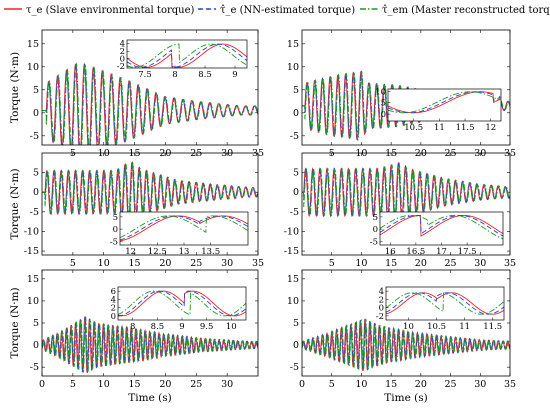  Describe the element at coordinates (467, 252) in the screenshot. I see `inset-x-tick-label: 17.5` at that location.